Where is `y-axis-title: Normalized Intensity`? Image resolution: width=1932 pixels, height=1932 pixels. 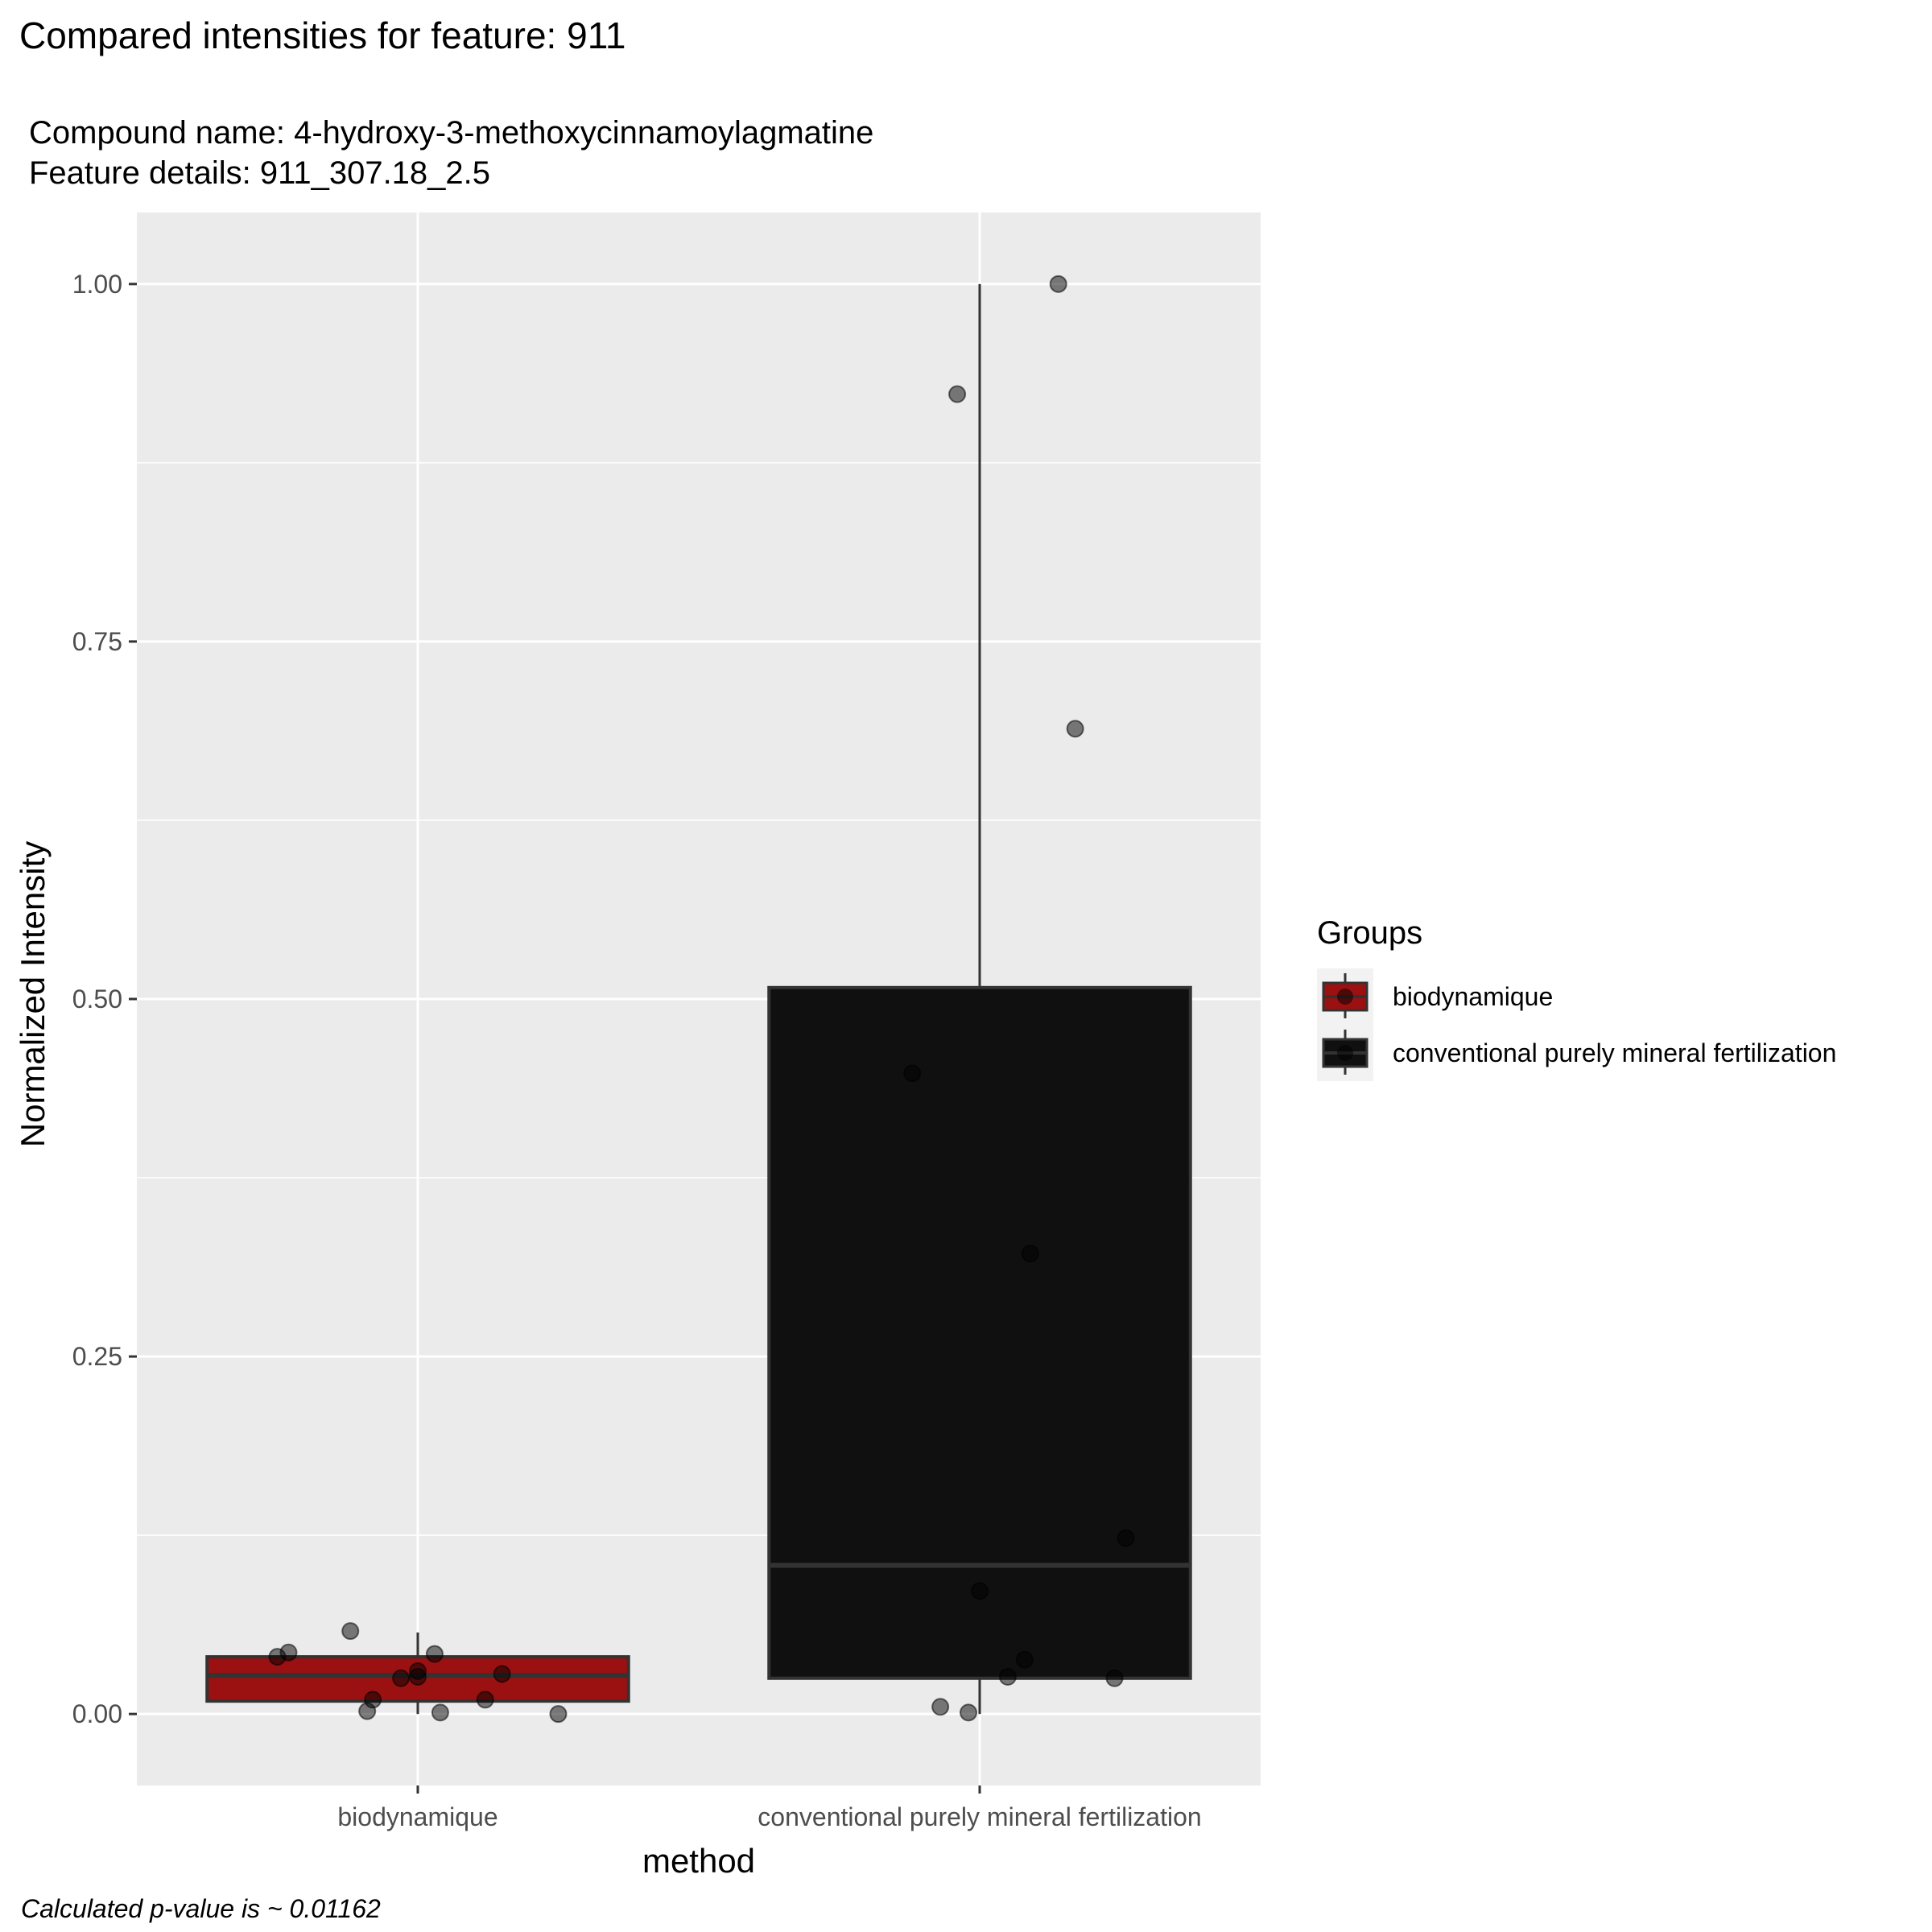 y-axis-title: Normalized Intensity is located at coordinates (33, 994).